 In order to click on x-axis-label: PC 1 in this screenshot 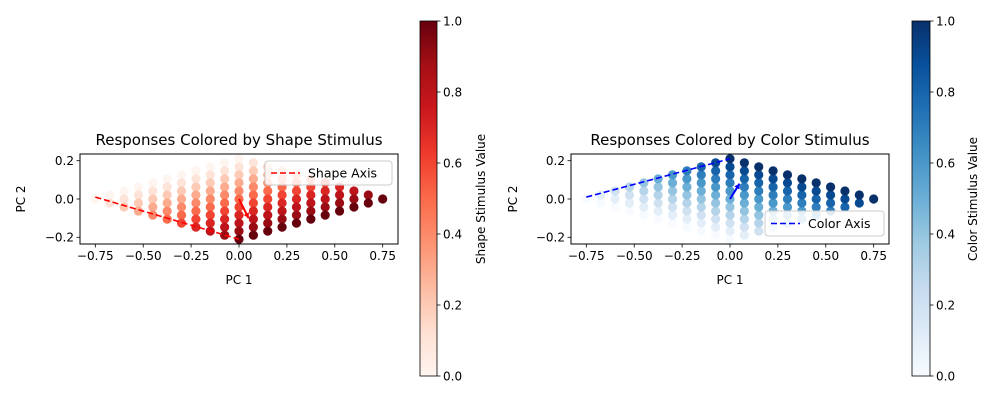, I will do `click(729, 280)`.